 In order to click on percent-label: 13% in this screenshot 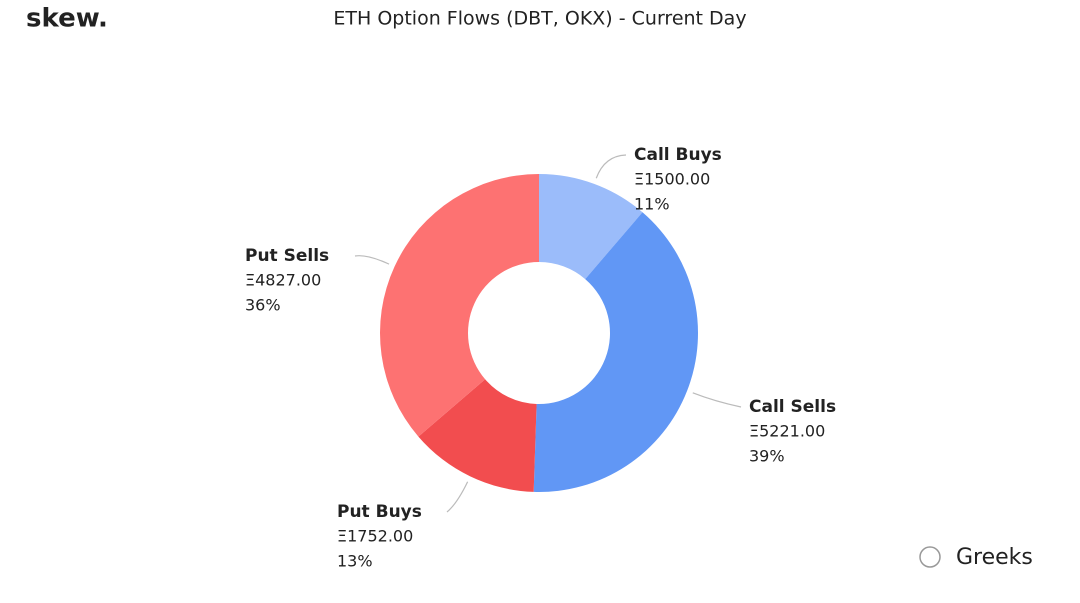, I will do `click(355, 561)`.